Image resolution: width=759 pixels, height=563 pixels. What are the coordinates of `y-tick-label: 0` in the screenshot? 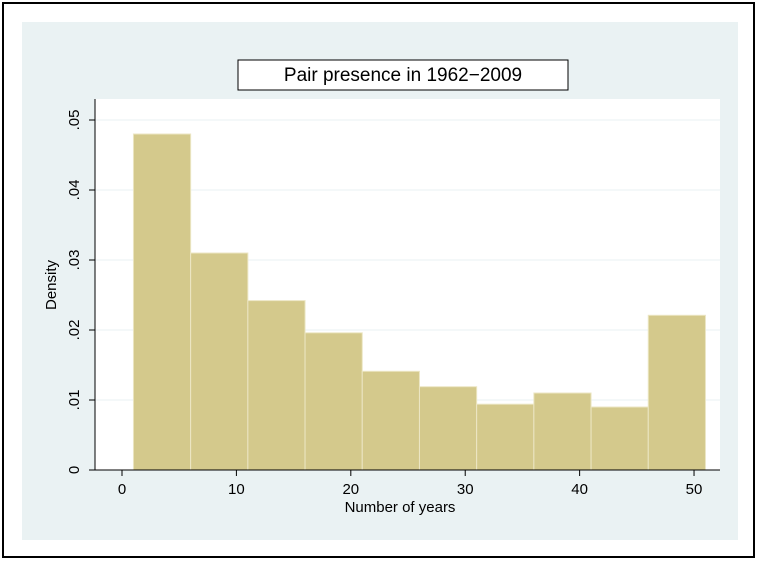 It's located at (74, 470).